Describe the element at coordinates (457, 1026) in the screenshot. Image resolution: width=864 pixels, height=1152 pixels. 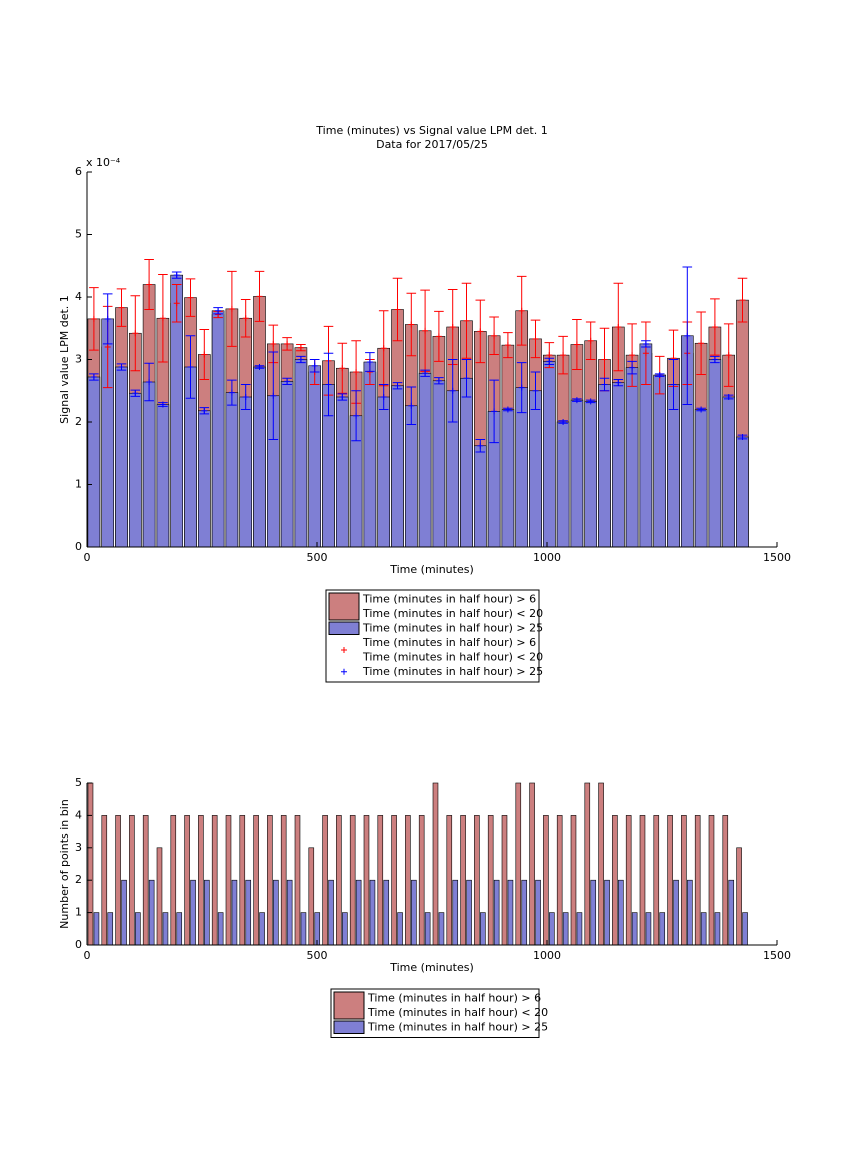
I see `legend-label: Time (minutes in half hour) > 25` at that location.